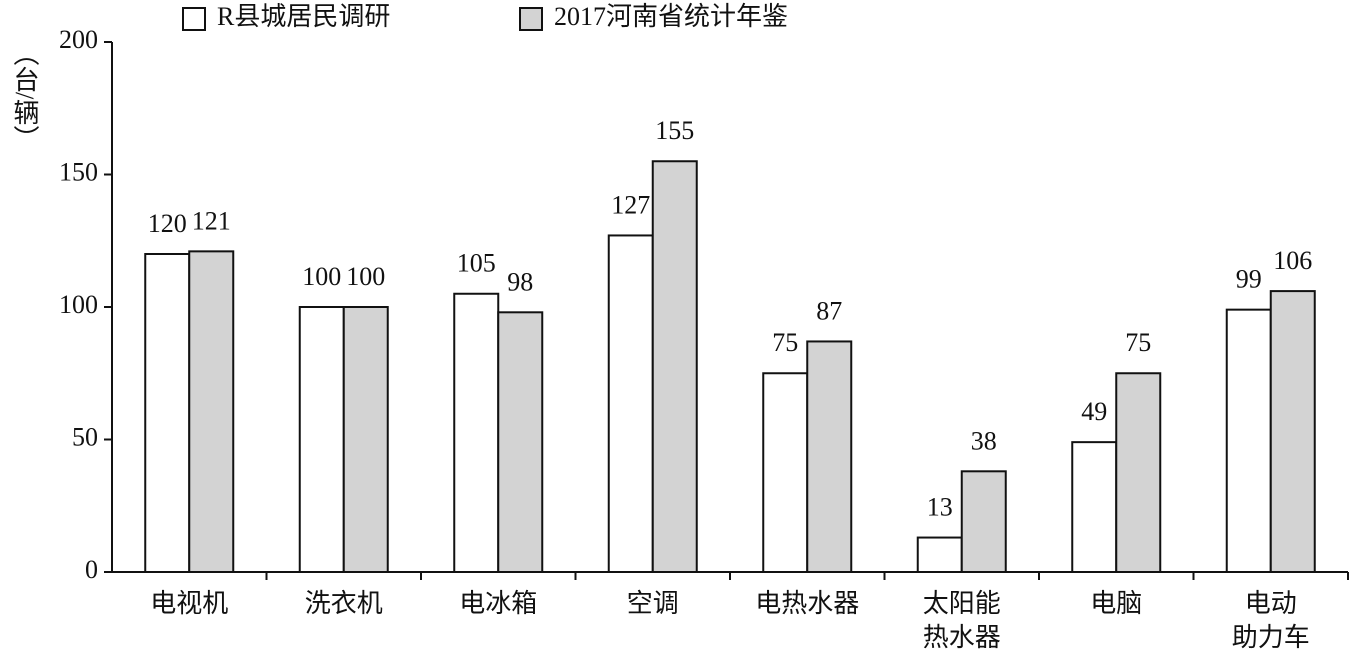 The width and height of the screenshot is (1358, 662). Describe the element at coordinates (630, 204) in the screenshot. I see `value-label: 127` at that location.